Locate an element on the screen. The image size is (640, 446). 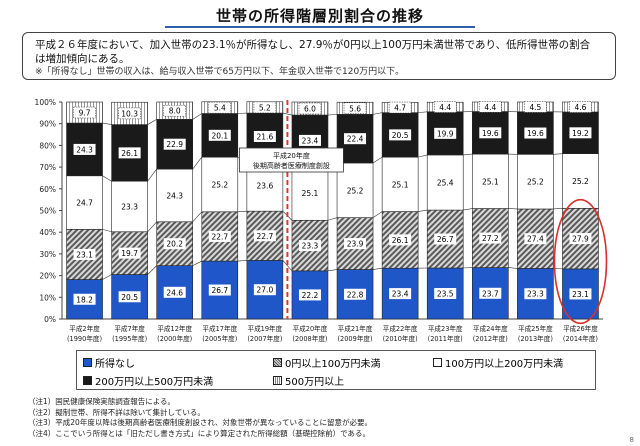
summary-line-2: は増加傾向にある。 is located at coordinates (82, 59).